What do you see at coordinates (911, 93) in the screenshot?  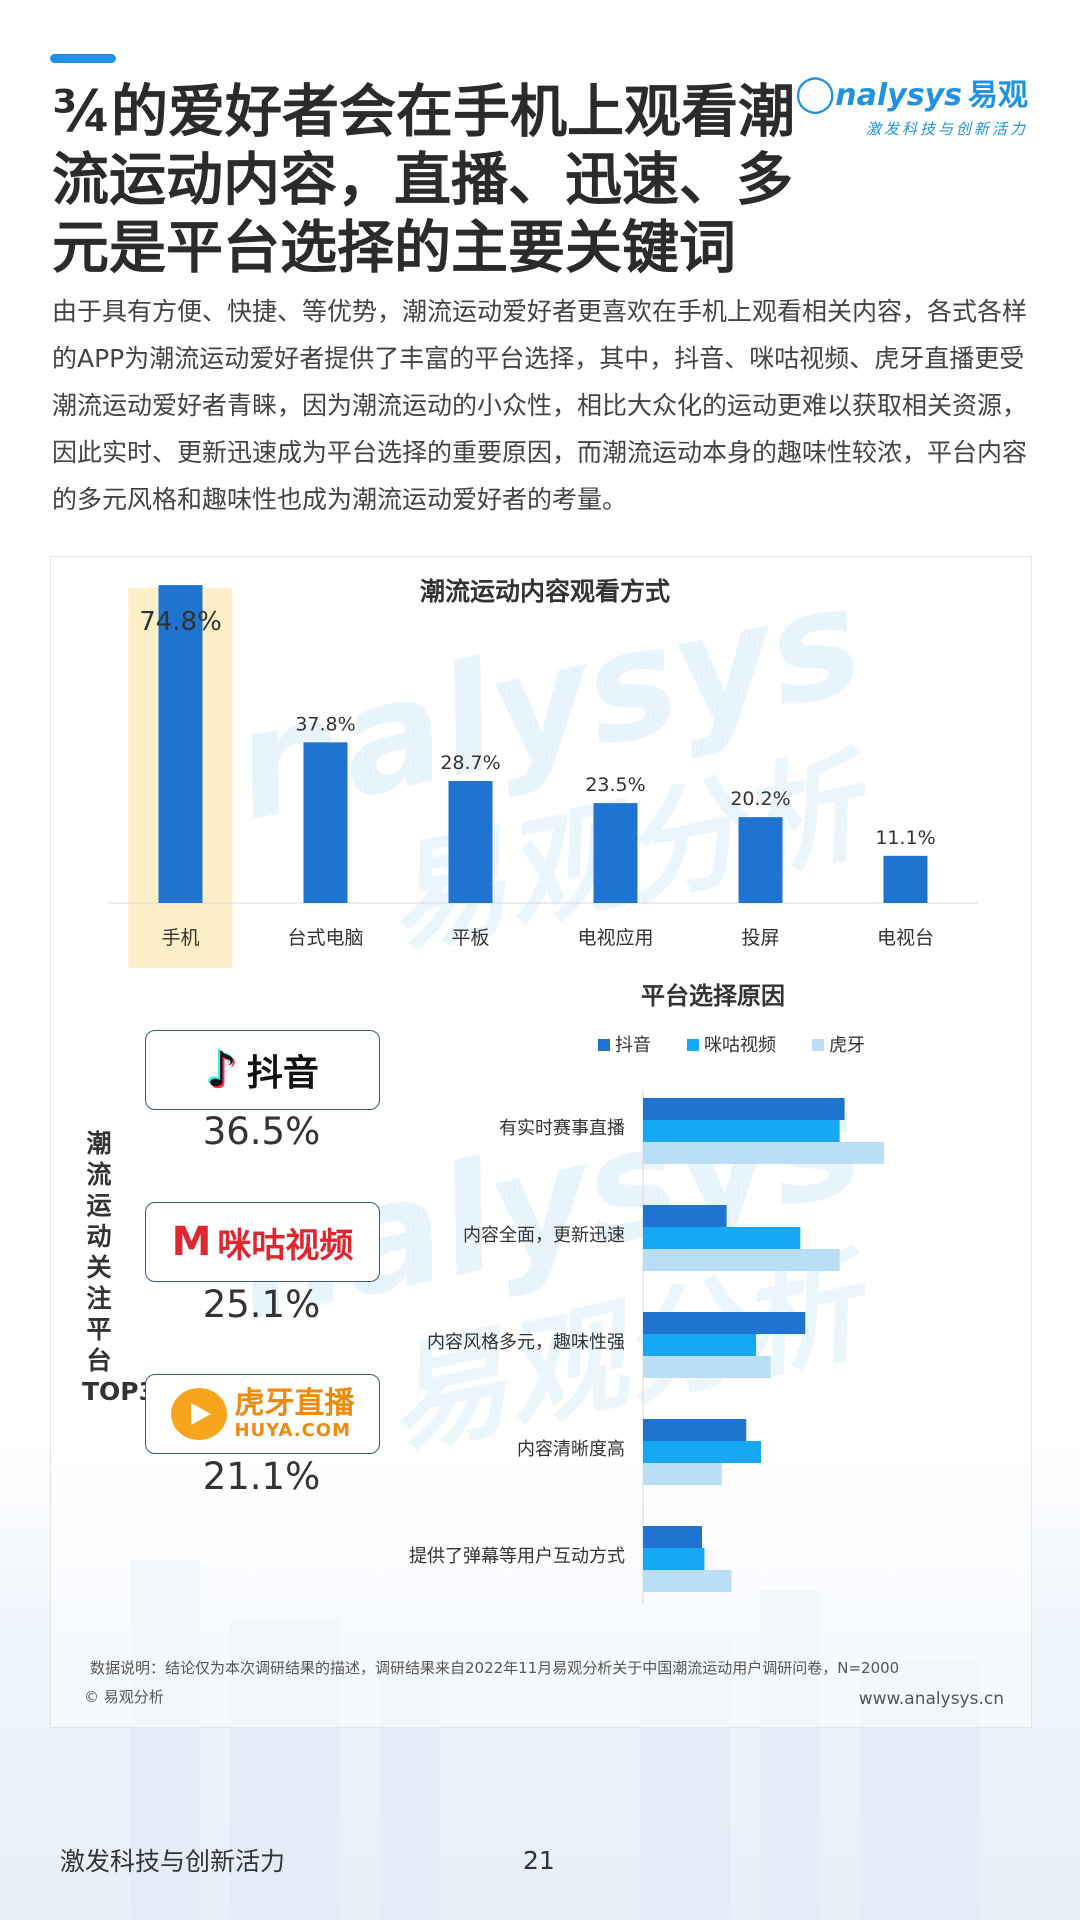 I see `logo-brand: ◯nalysys 易观` at bounding box center [911, 93].